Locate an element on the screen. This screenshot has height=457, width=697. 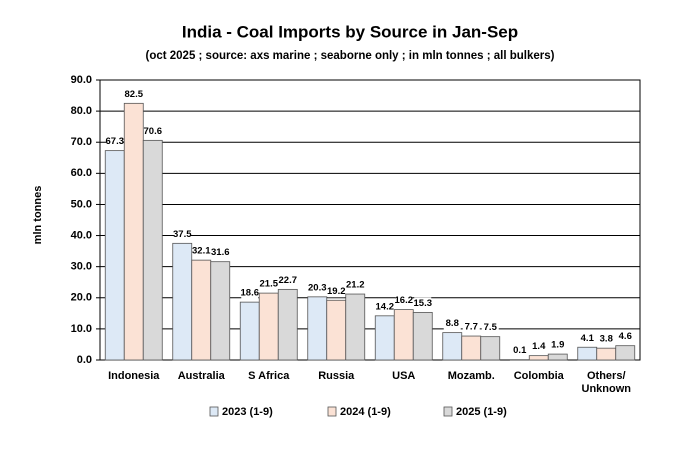
value-label: 7.7 is located at coordinates (471, 327).